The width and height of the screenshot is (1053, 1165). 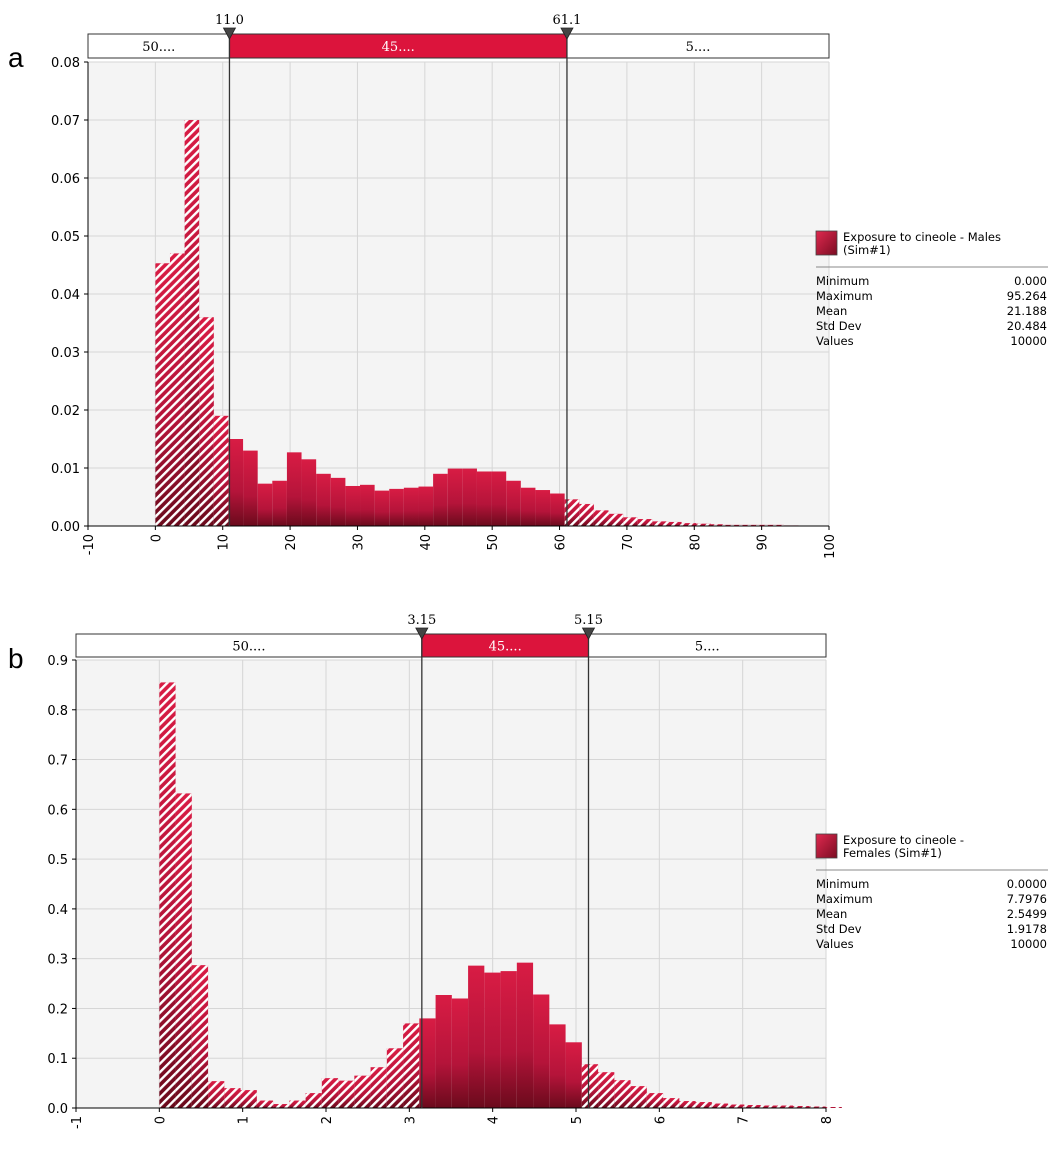 What do you see at coordinates (410, 1120) in the screenshot?
I see `x-tick-label: 3` at bounding box center [410, 1120].